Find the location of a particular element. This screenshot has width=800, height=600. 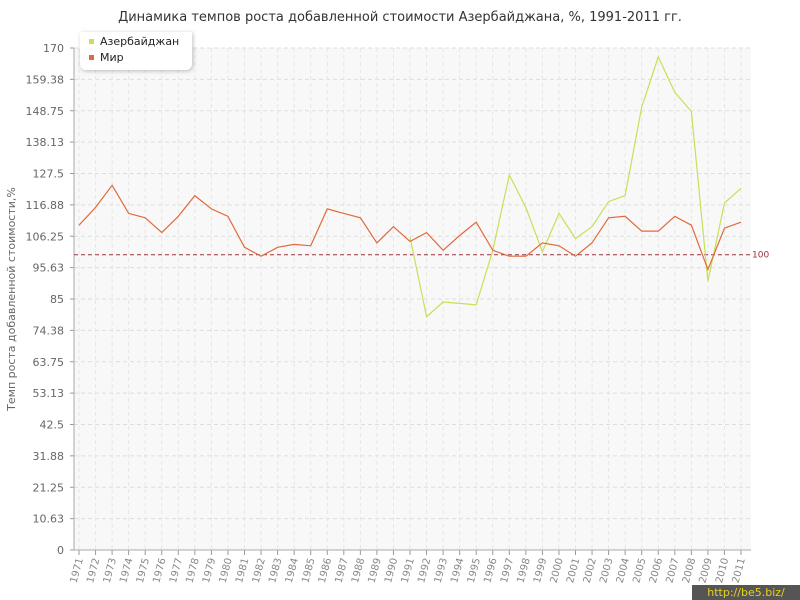

x-tick-label: 1978 is located at coordinates (193, 570).